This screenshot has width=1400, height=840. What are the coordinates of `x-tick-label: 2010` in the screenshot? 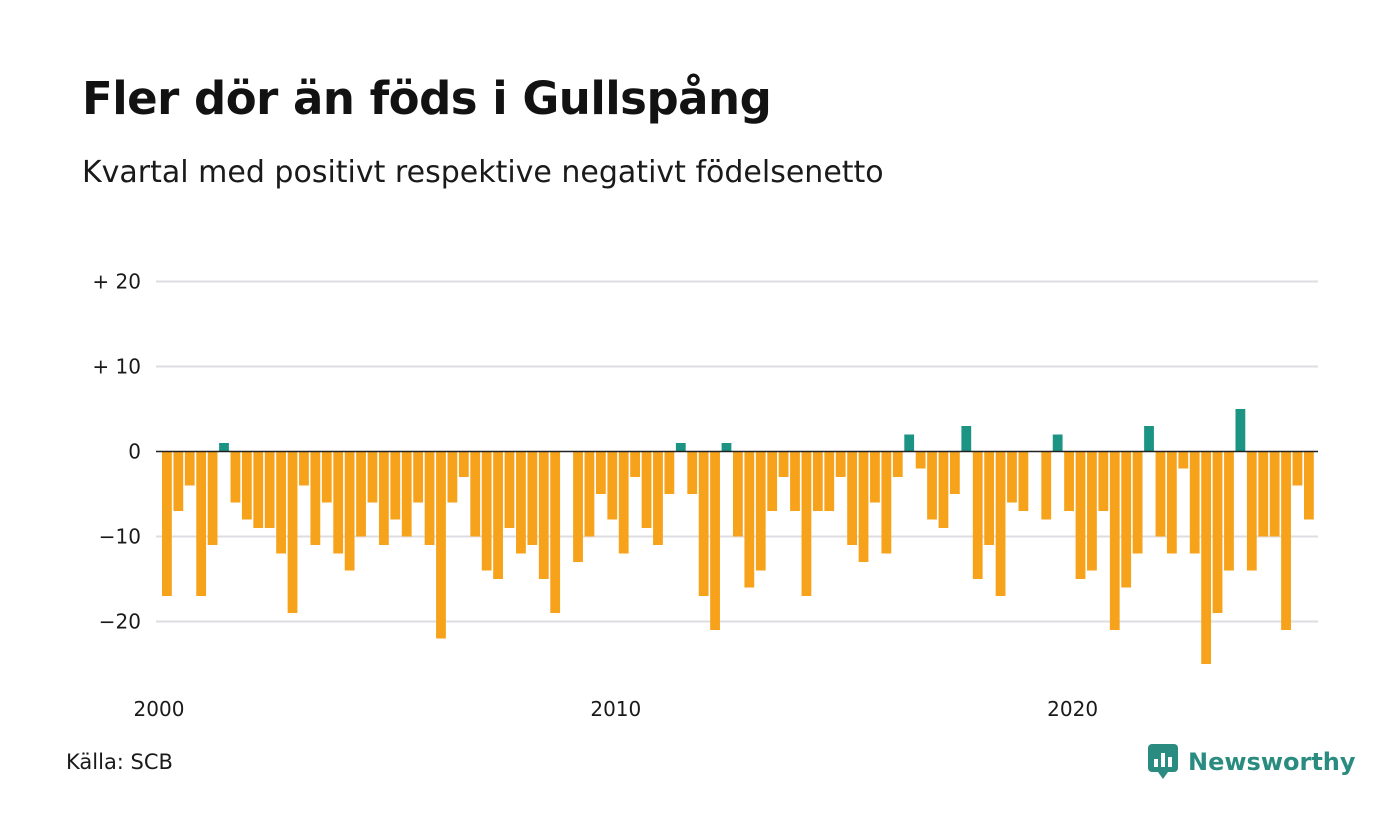 It's located at (615, 709).